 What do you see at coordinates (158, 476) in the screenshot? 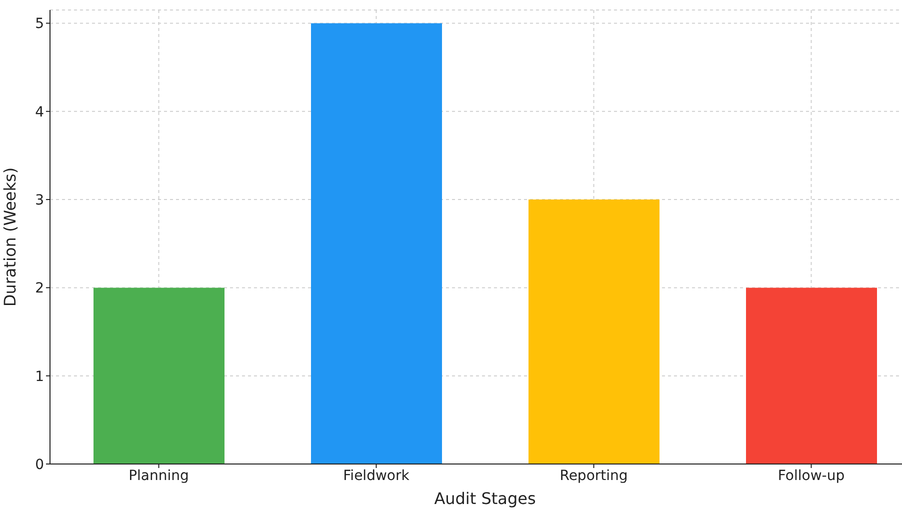
I see `x-tick-label: Planning` at bounding box center [158, 476].